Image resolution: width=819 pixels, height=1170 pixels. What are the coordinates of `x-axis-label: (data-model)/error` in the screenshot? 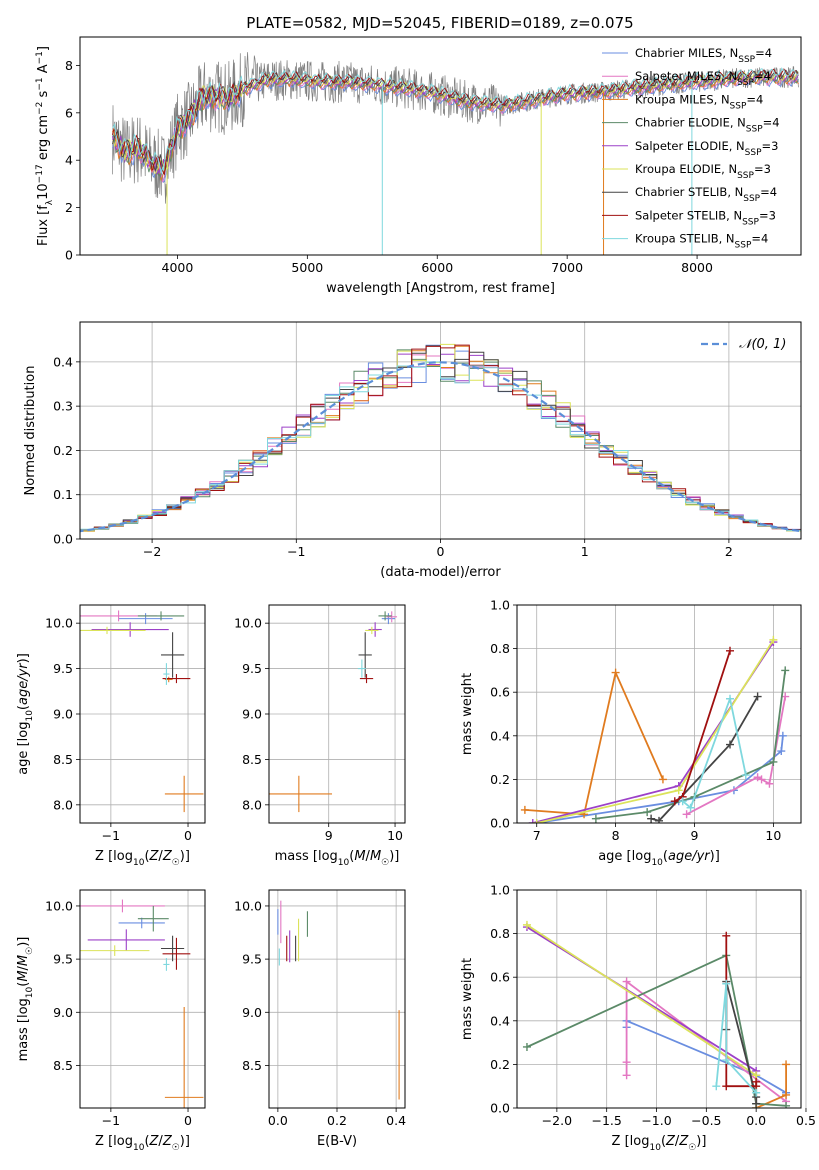 It's located at (440, 572).